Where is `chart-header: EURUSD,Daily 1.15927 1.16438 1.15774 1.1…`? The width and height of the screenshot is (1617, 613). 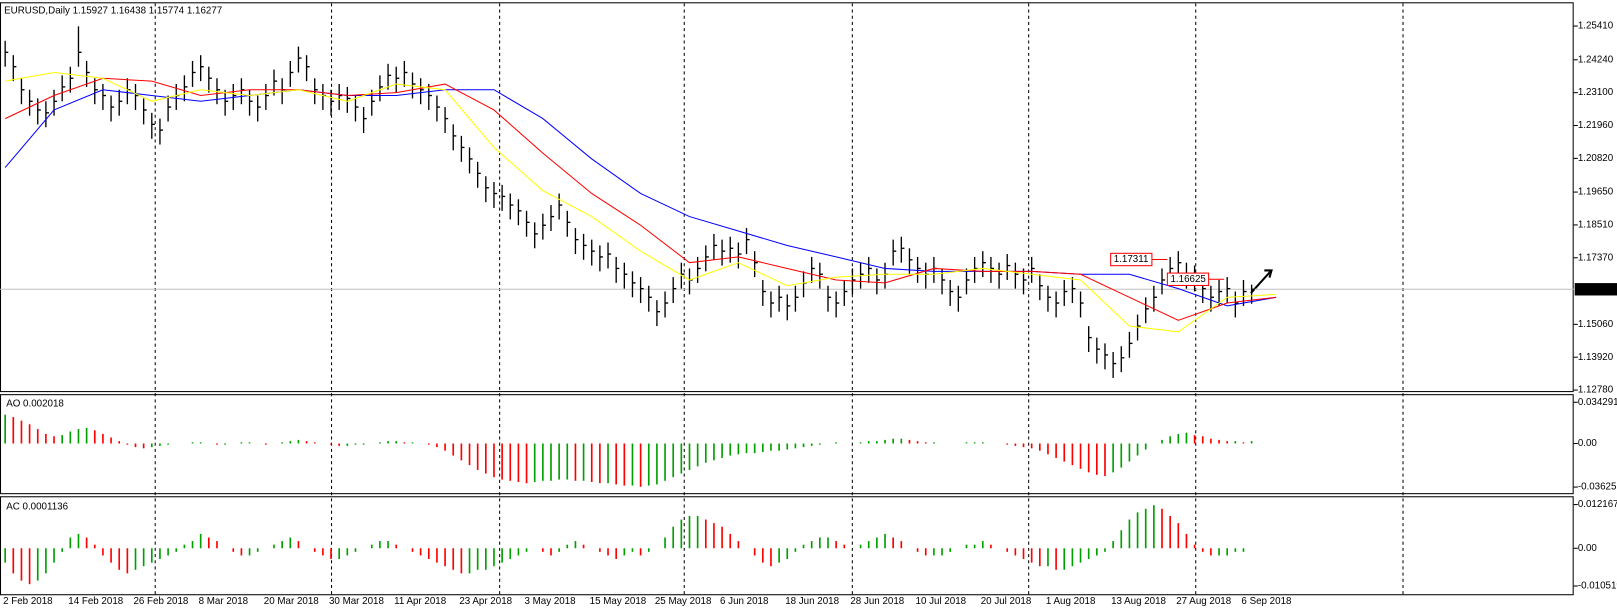 chart-header: EURUSD,Daily 1.15927 1.16438 1.15774 1.1… is located at coordinates (113, 10).